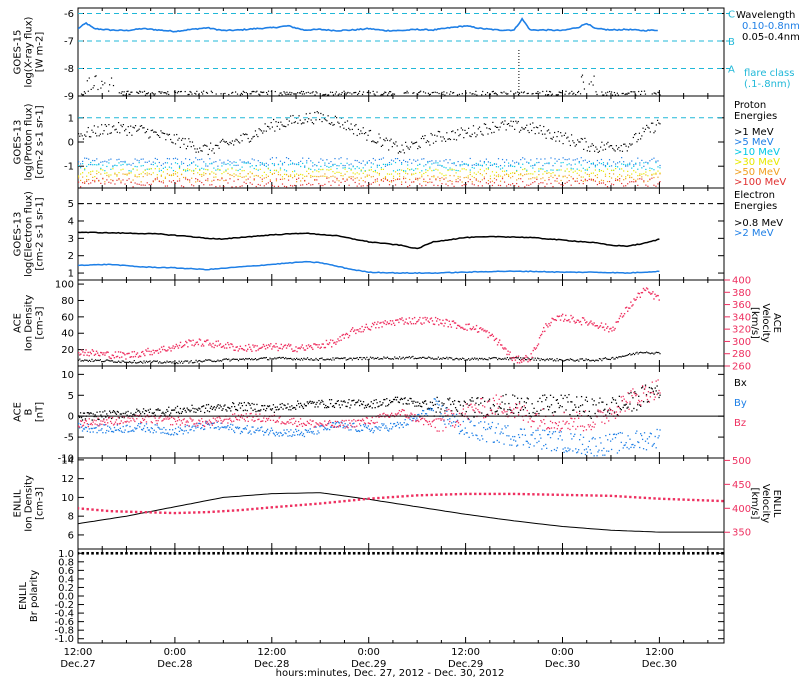 Image resolution: width=800 pixels, height=680 pixels. Describe the element at coordinates (71, 204) in the screenshot. I see `y-tick-label: 5` at that location.